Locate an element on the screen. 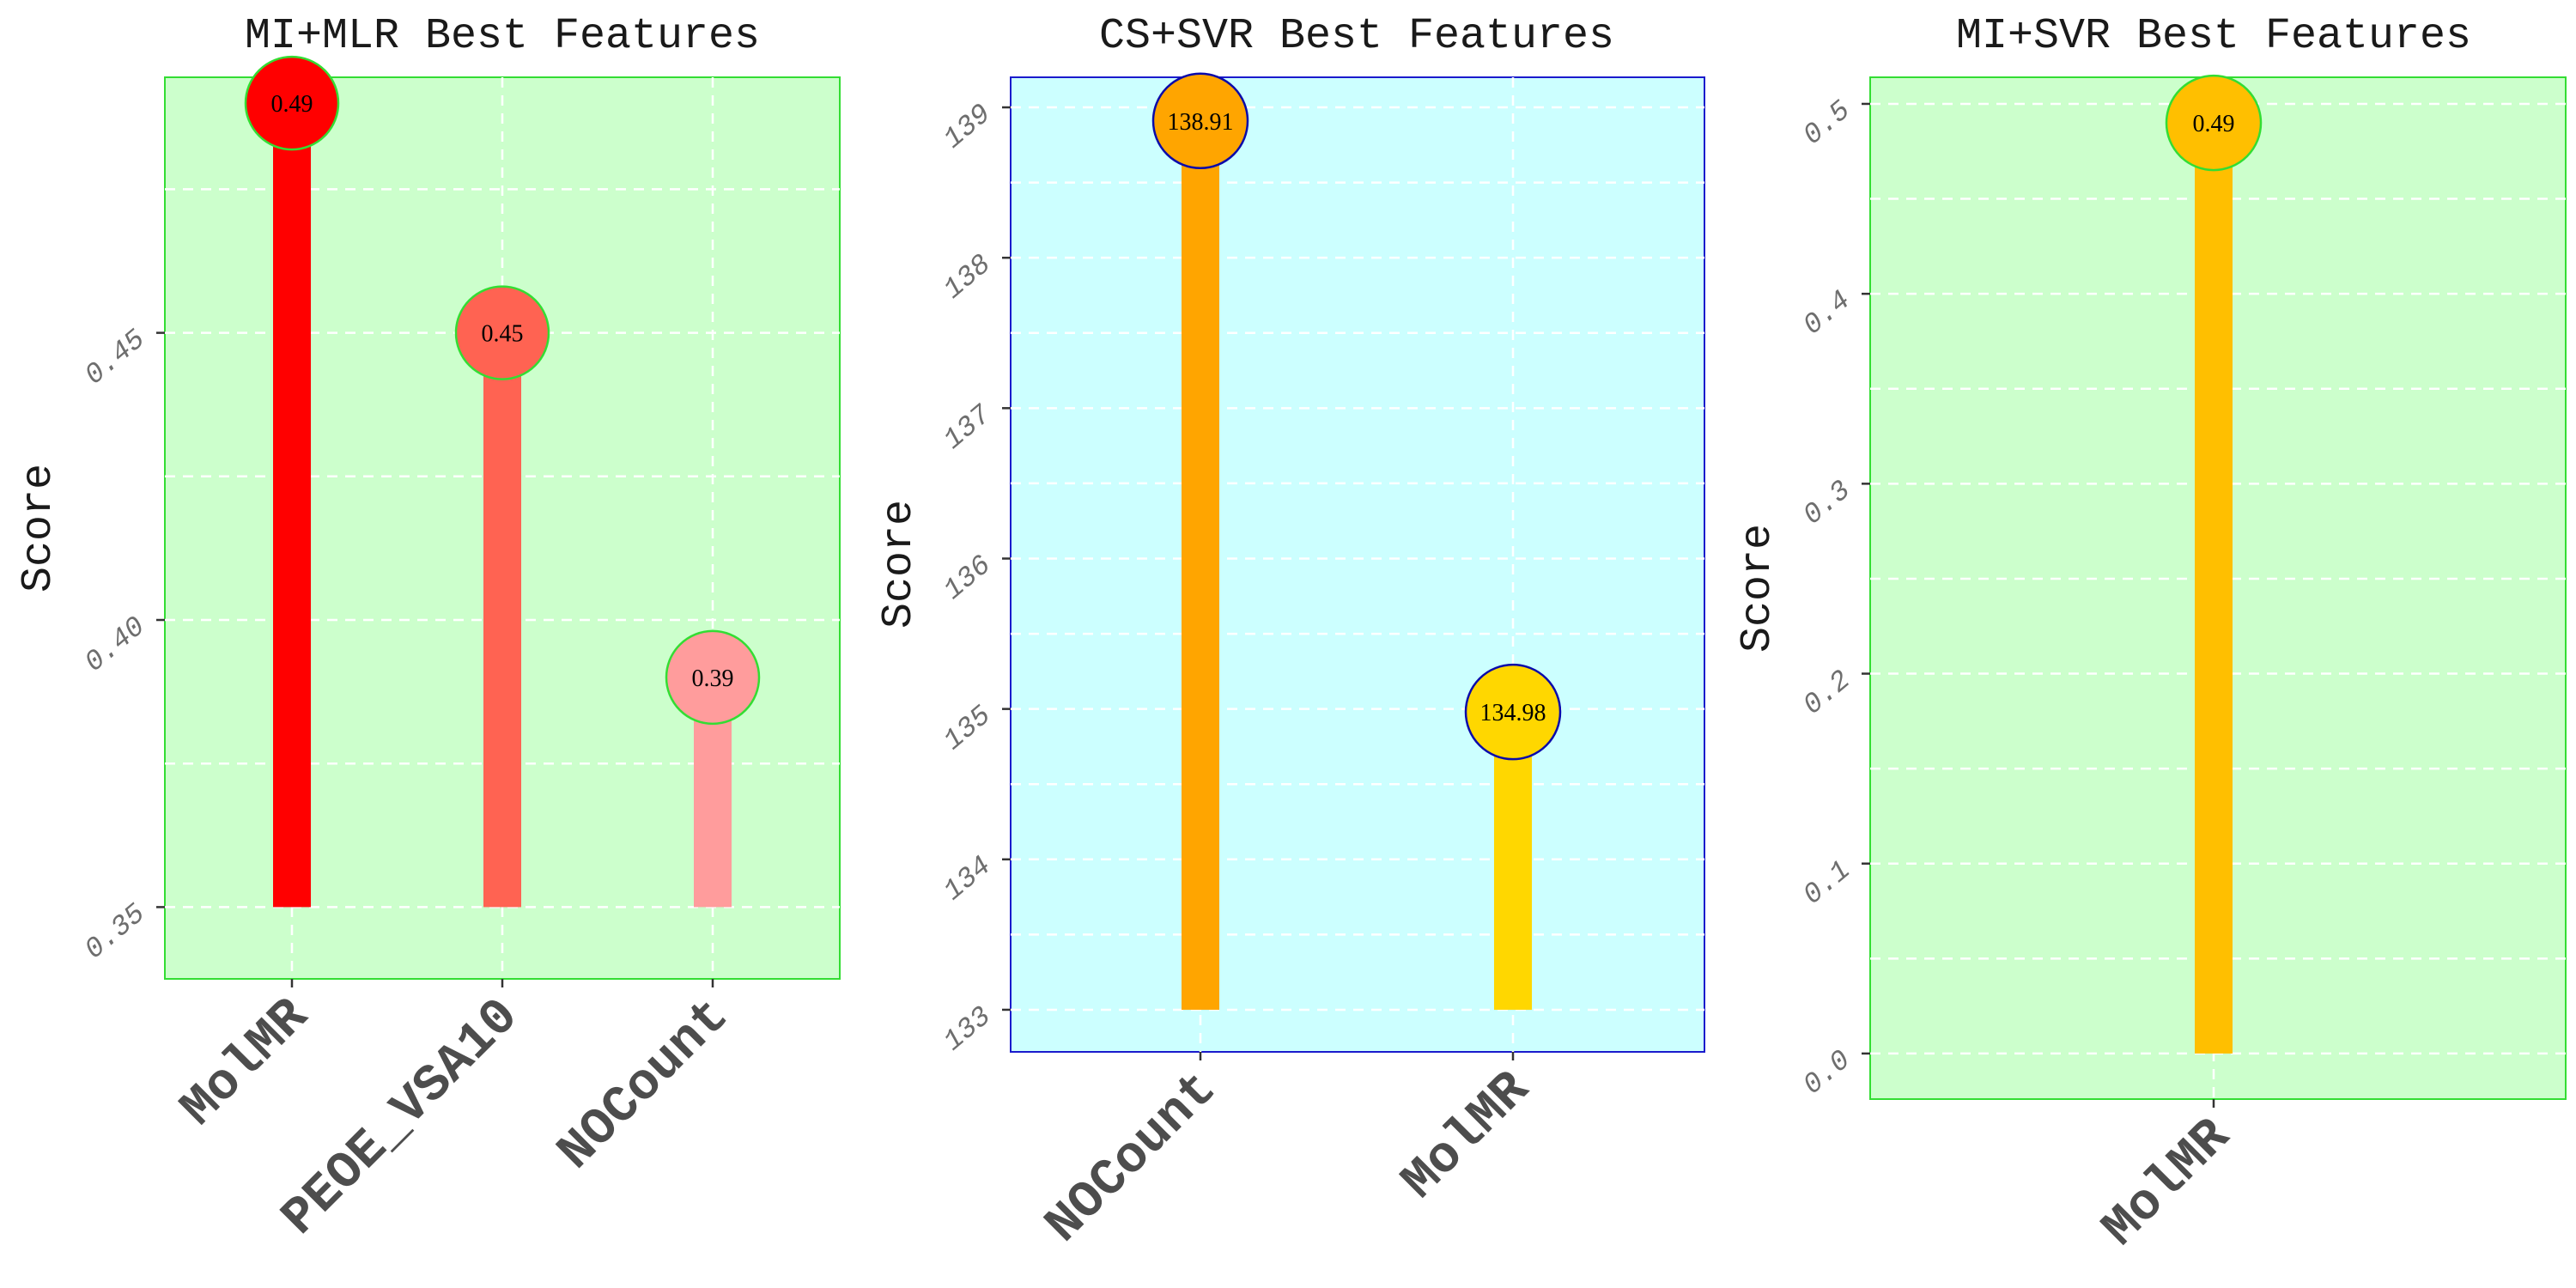 The width and height of the screenshot is (2576, 1288). y-axis-ticks: 0.35 0.40 0.45 is located at coordinates (122, 645).